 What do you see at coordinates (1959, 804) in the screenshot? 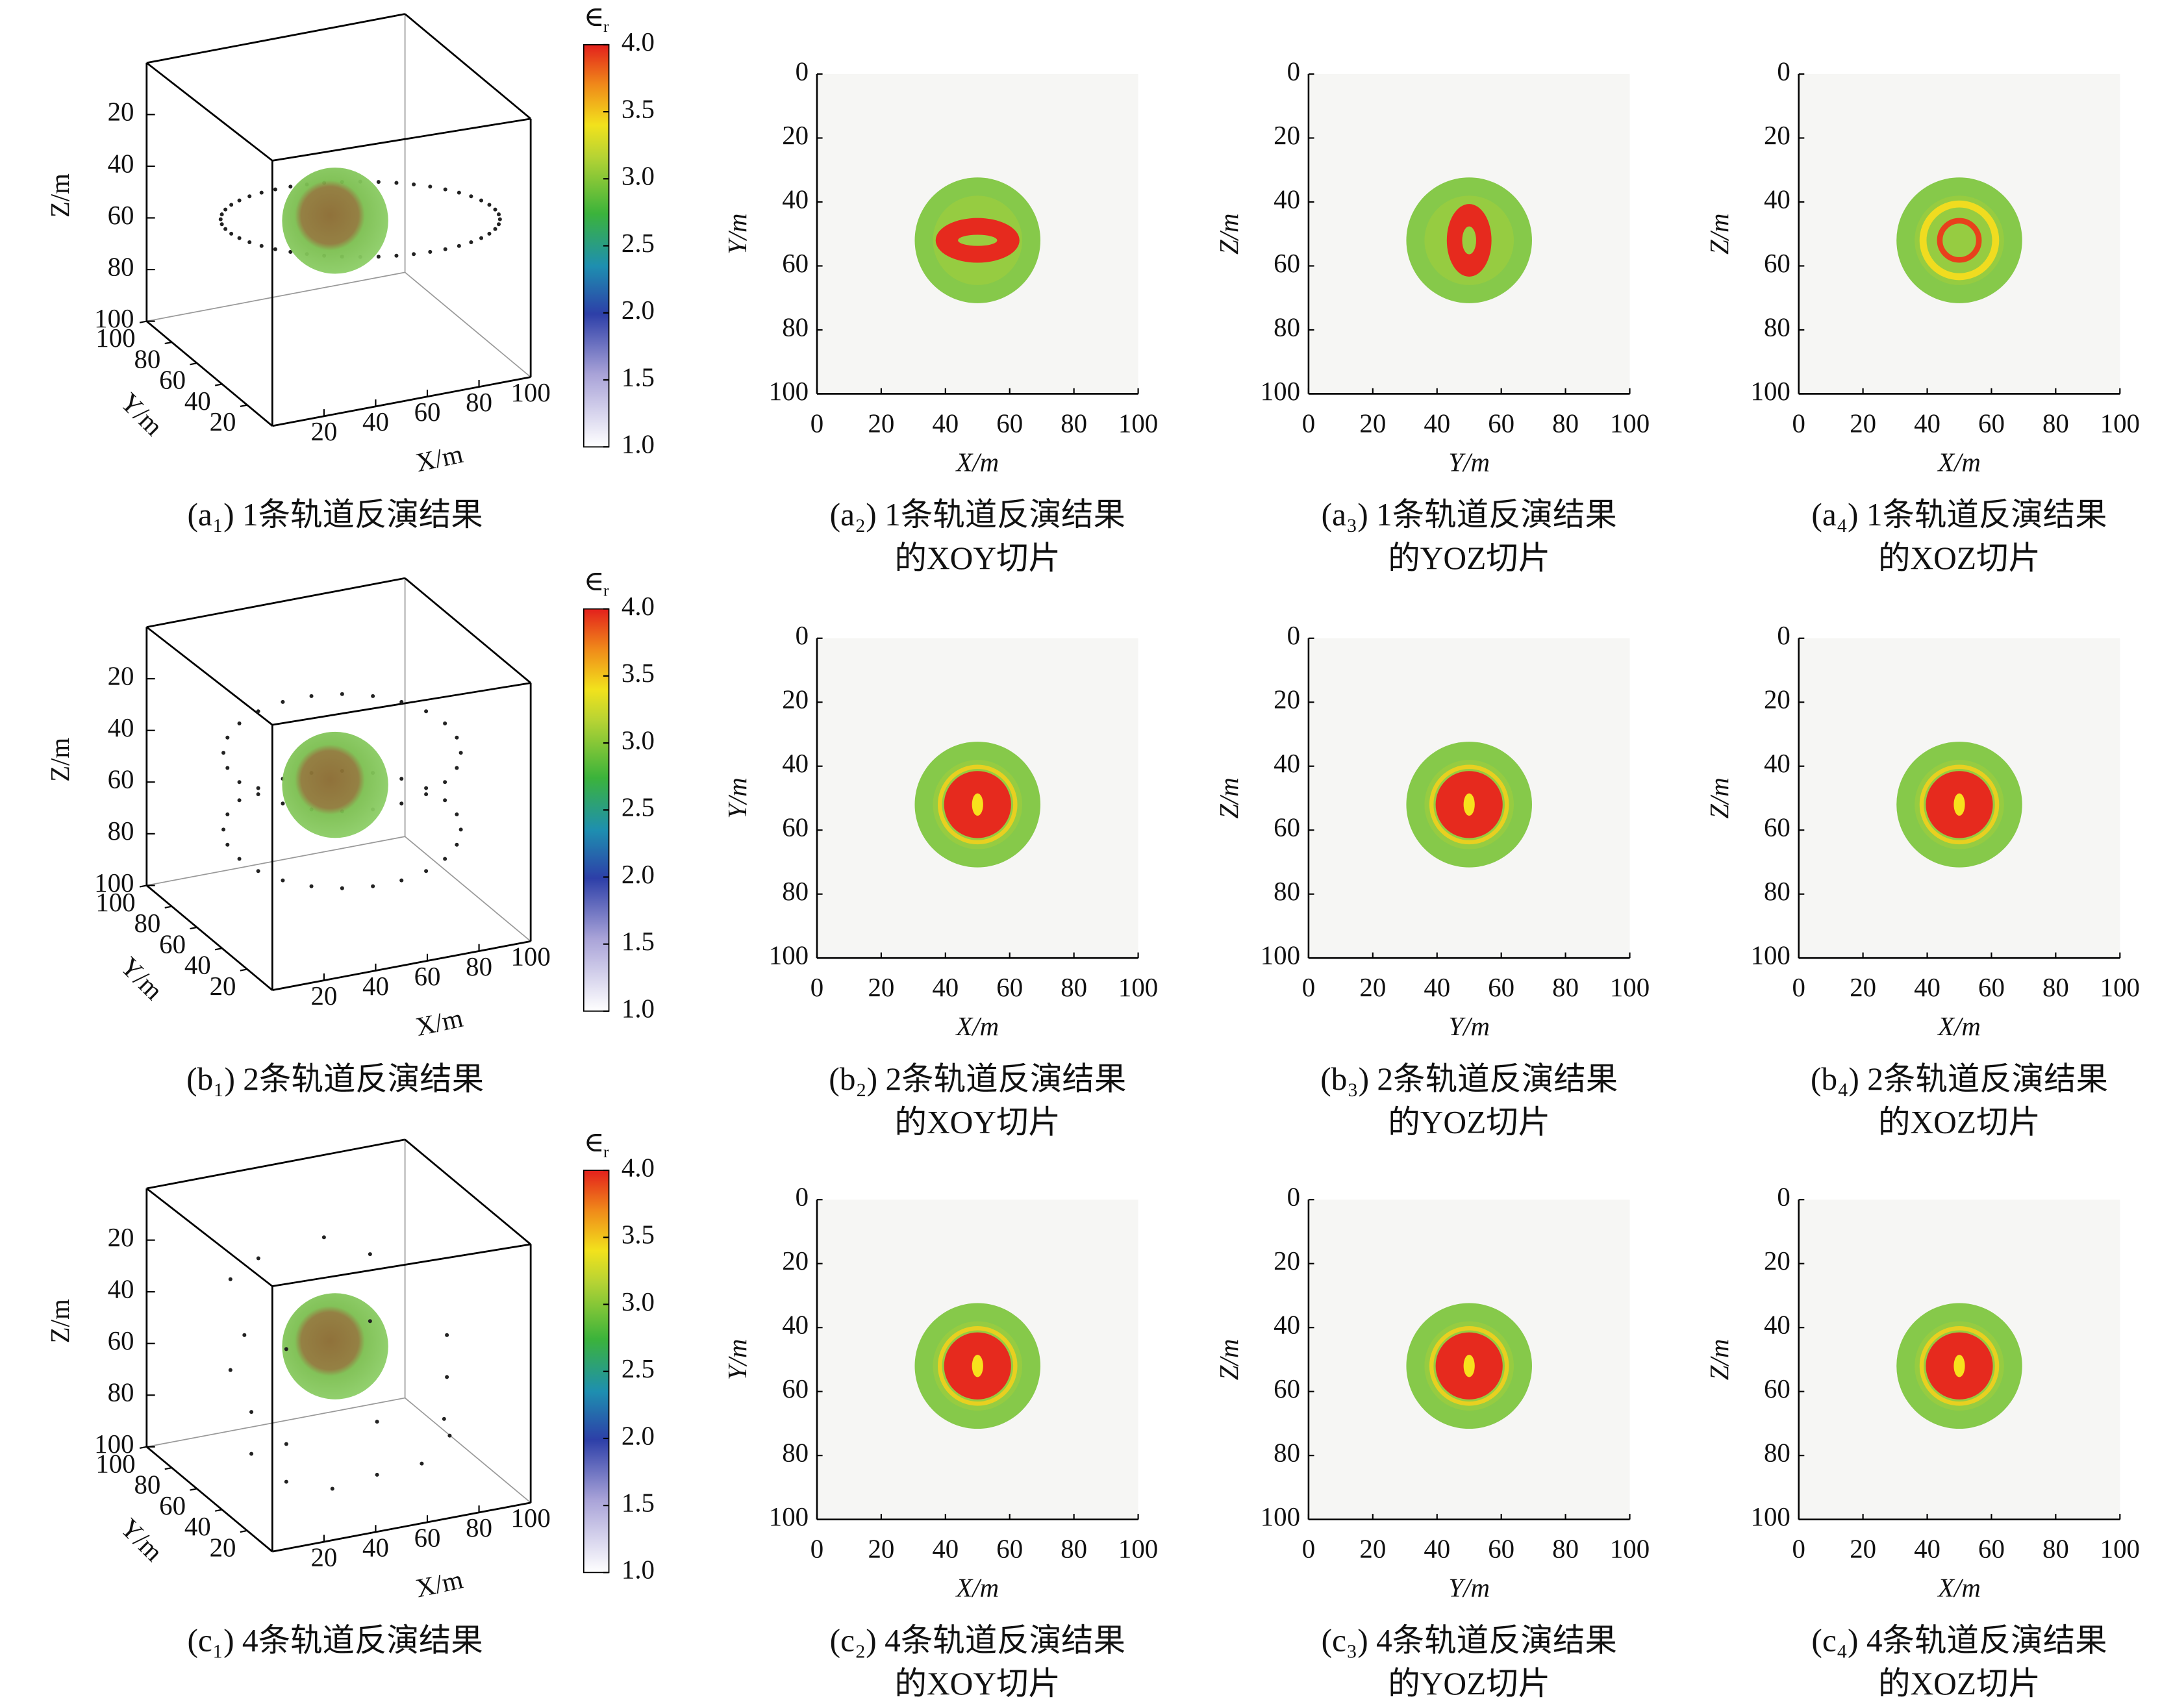
I see `slice-core-inner` at bounding box center [1959, 804].